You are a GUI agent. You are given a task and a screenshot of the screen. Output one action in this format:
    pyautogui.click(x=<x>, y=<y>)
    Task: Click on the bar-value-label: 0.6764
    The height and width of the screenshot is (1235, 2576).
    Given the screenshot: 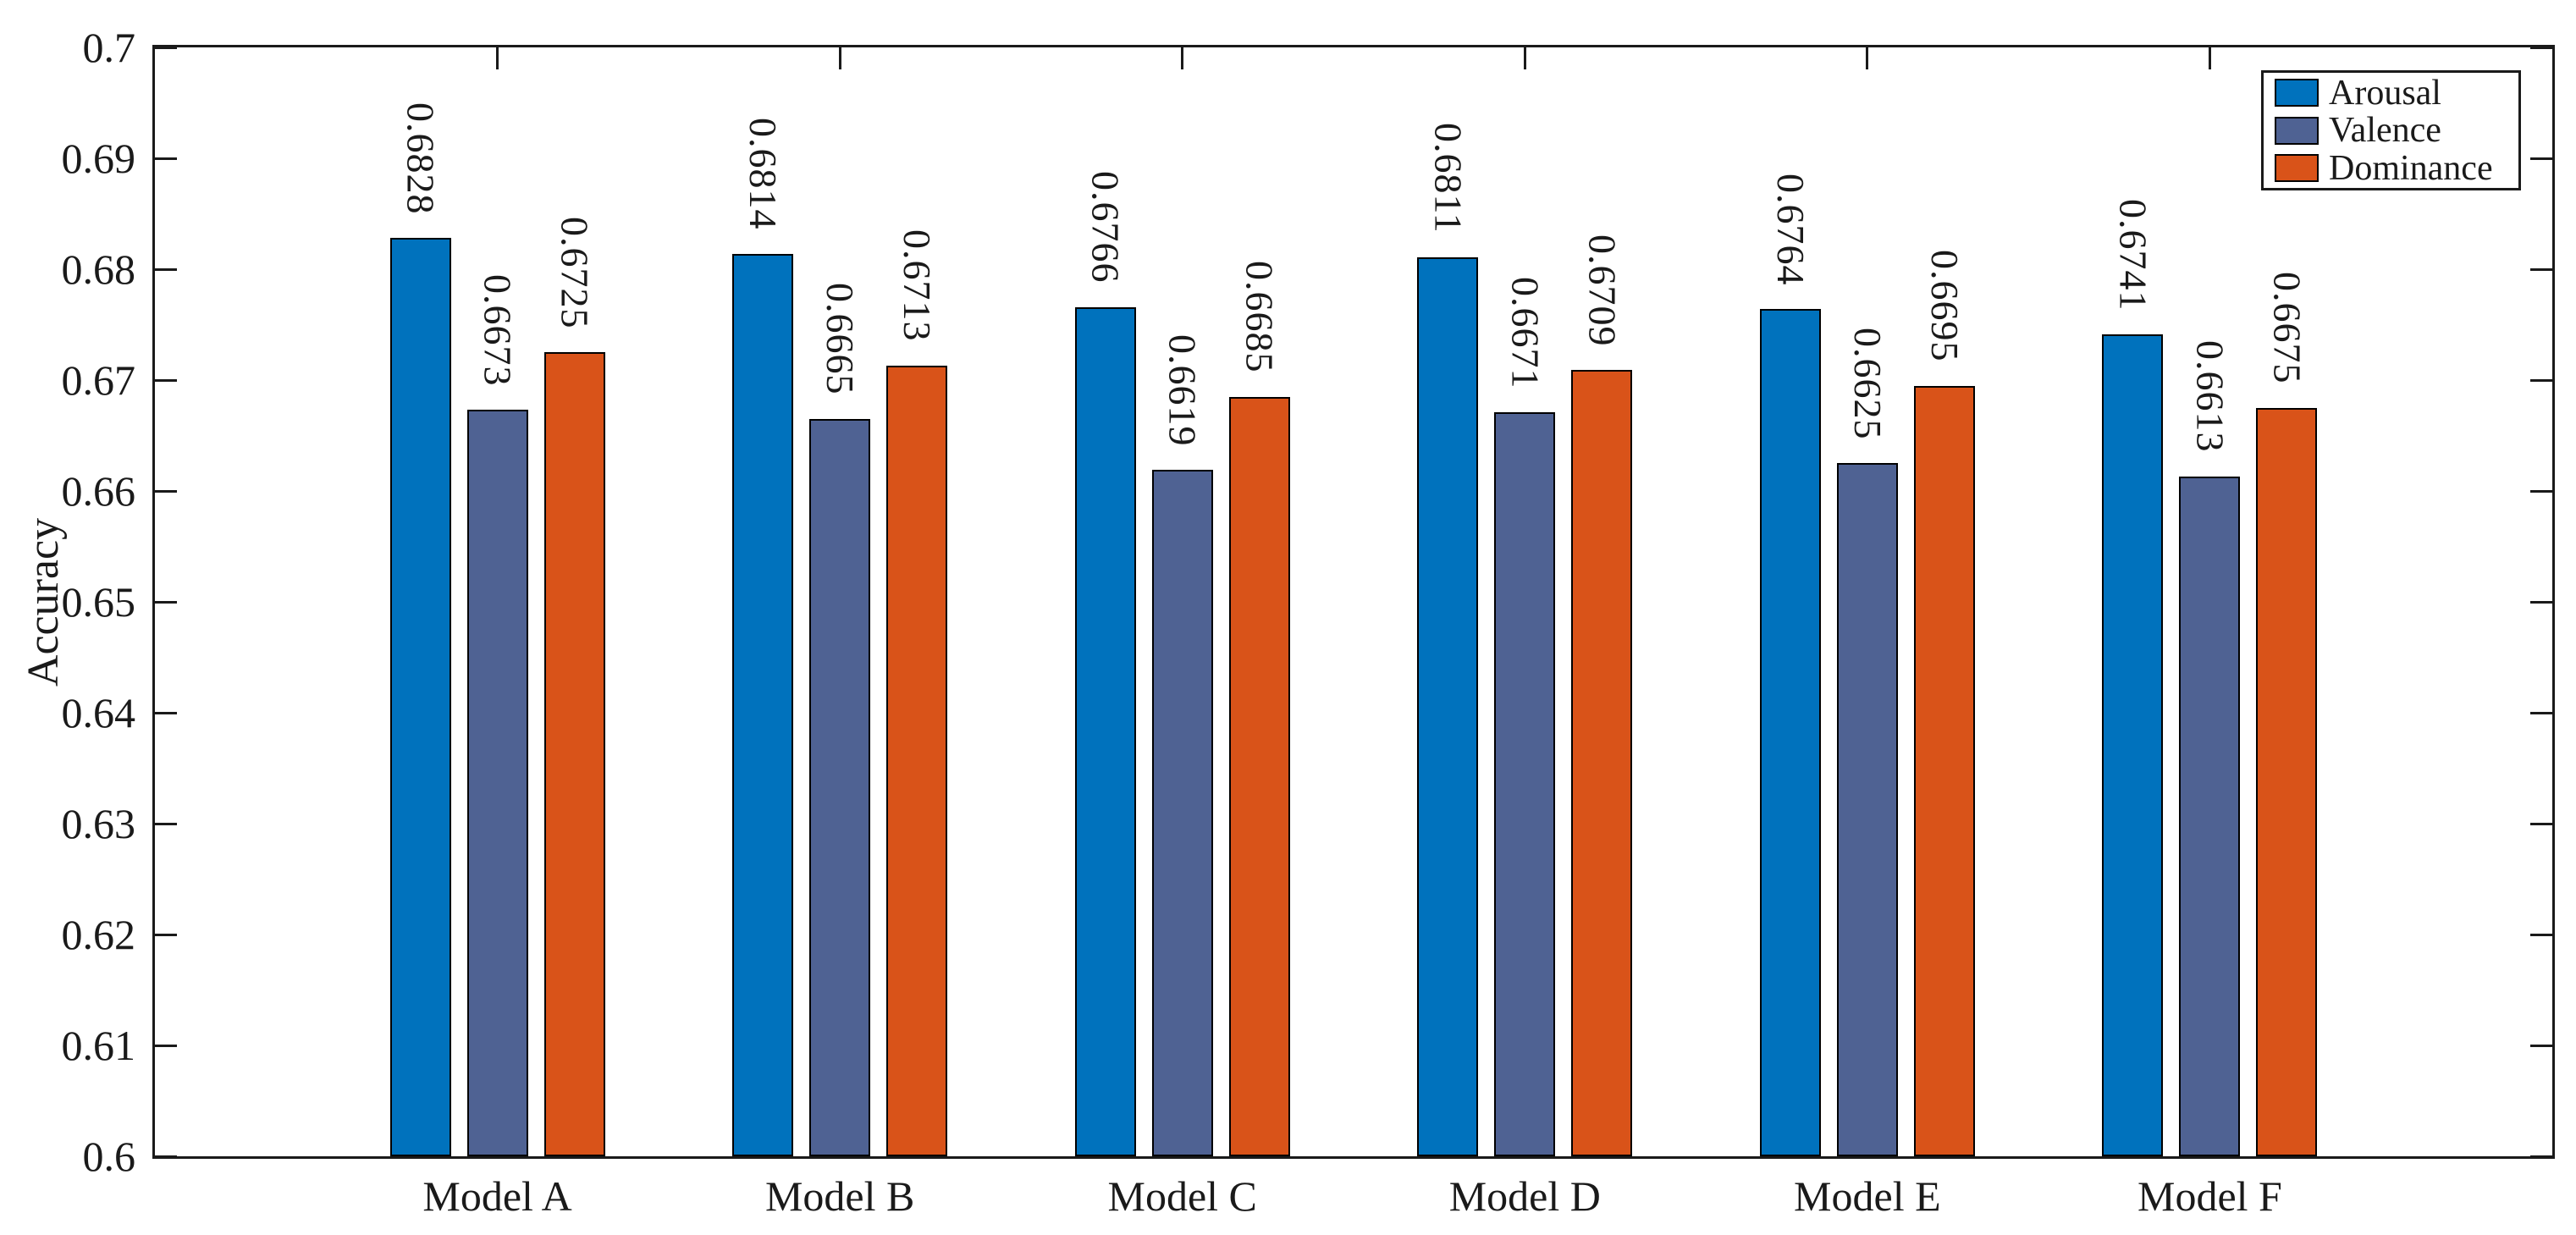 What is the action you would take?
    pyautogui.click(x=1790, y=230)
    